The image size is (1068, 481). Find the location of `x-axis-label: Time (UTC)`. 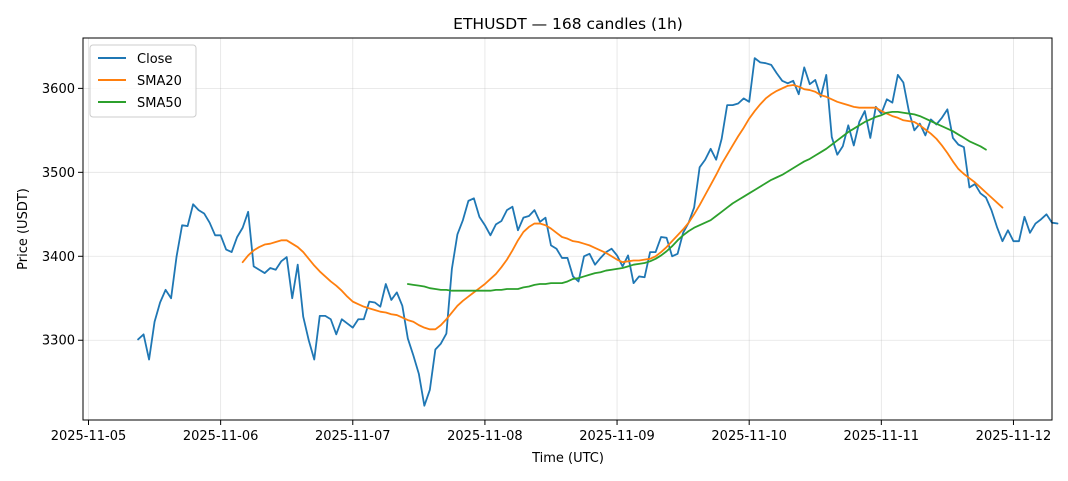

x-axis-label: Time (UTC) is located at coordinates (567, 458).